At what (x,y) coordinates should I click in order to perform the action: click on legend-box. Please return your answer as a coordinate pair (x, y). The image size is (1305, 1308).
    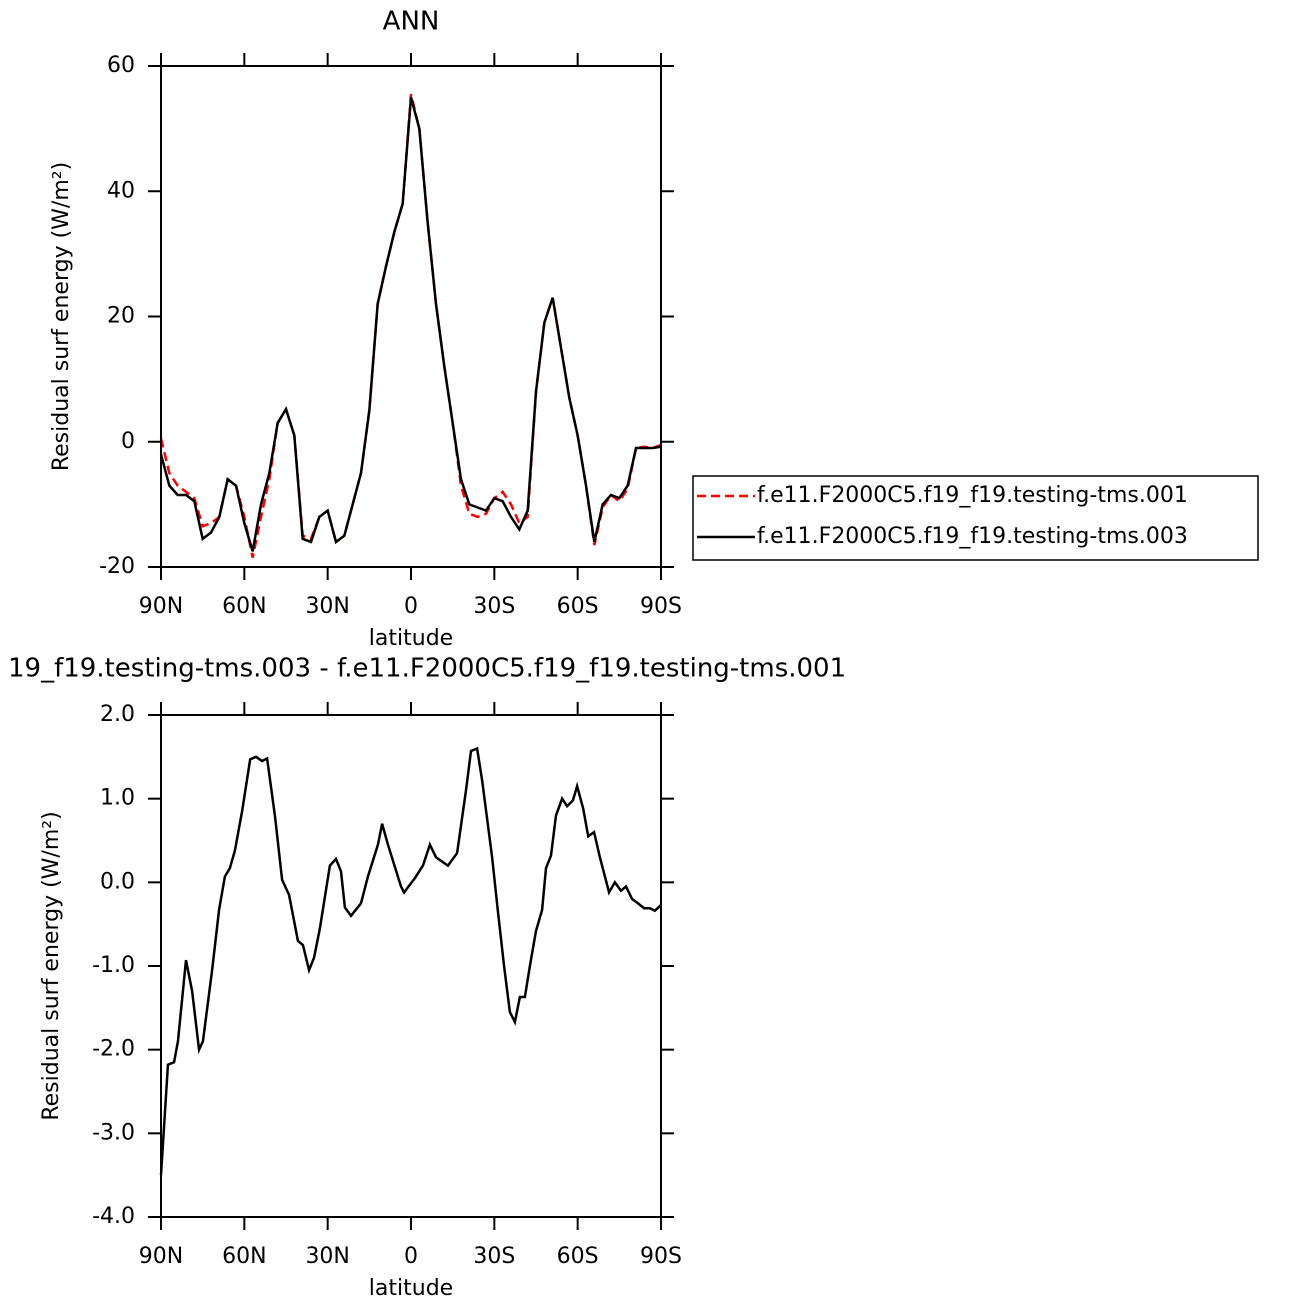
    Looking at the image, I should click on (975, 518).